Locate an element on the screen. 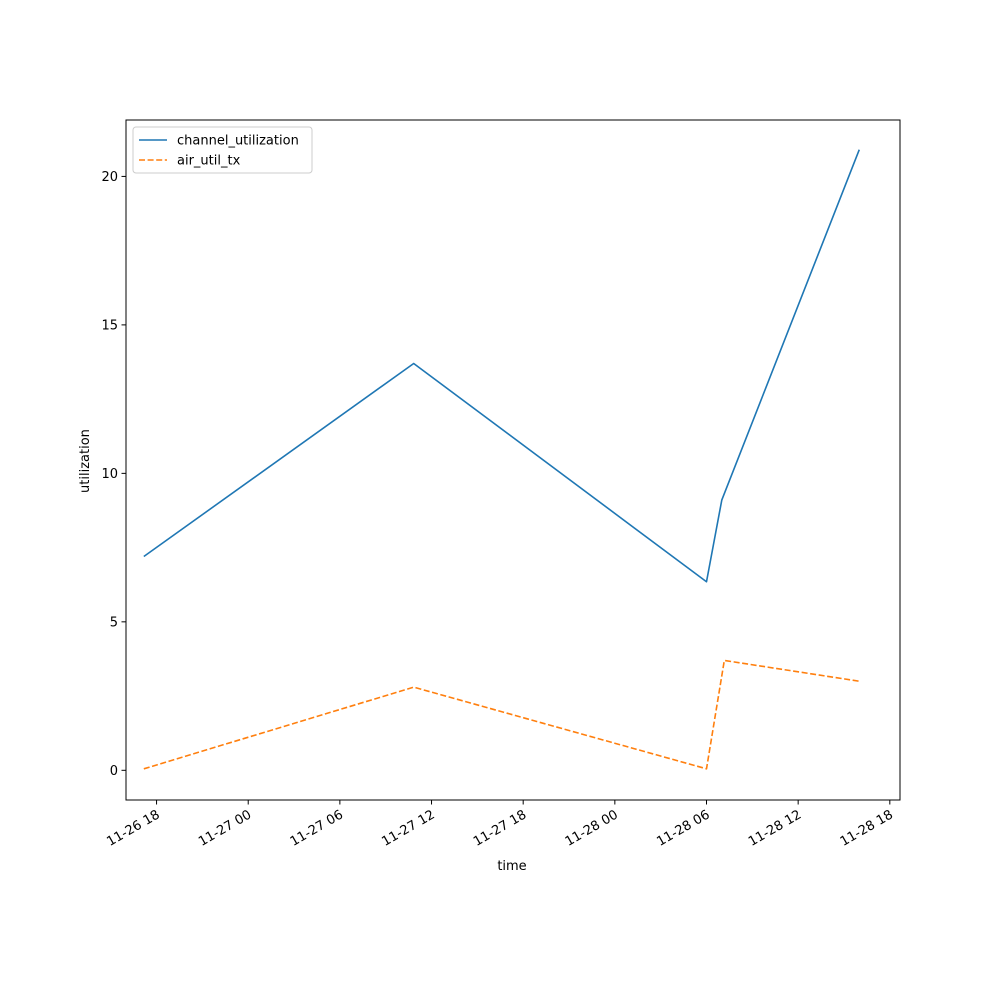 The height and width of the screenshot is (1000, 1000). legend: channel_utilization air_util_tx is located at coordinates (222, 150).